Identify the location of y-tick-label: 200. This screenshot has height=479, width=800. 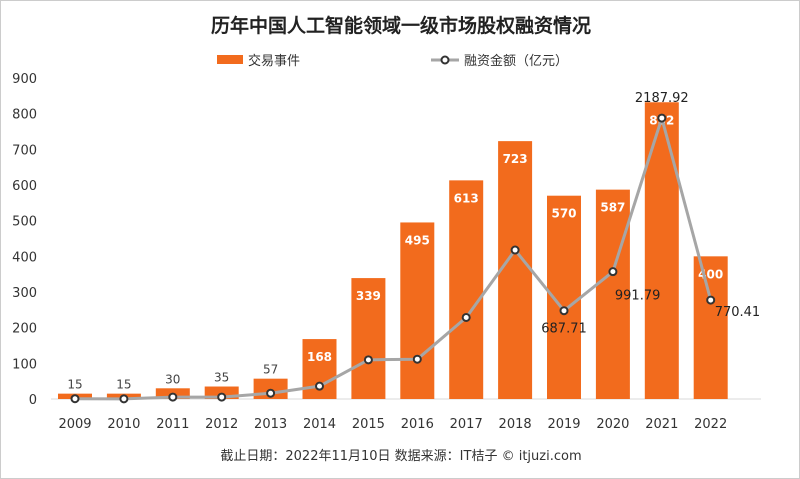
(24, 329).